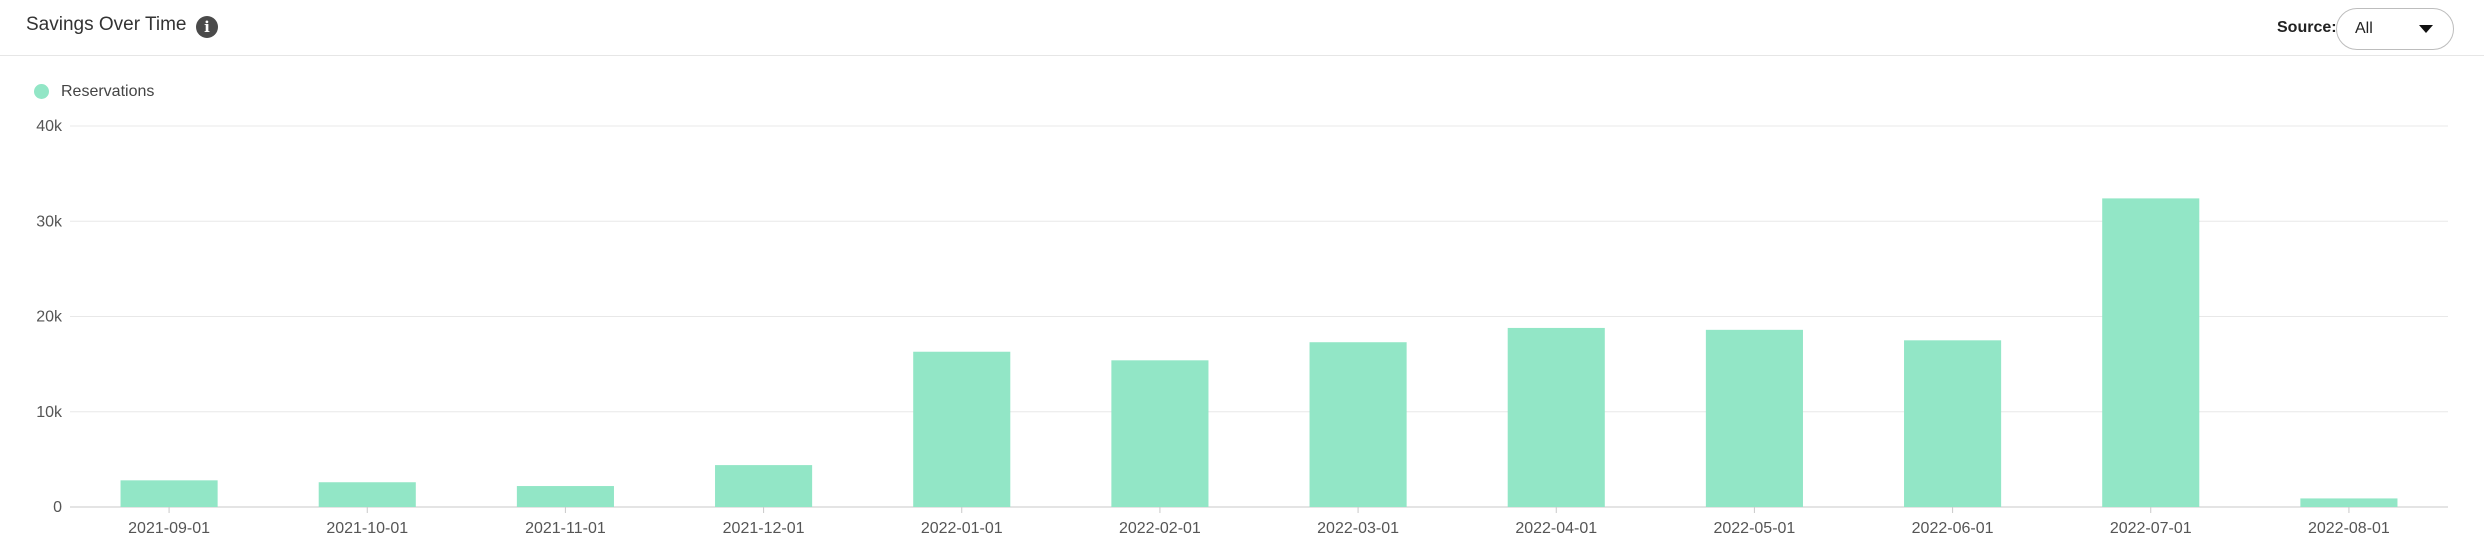 This screenshot has width=2484, height=560. I want to click on y-tick-label: 40k, so click(49, 126).